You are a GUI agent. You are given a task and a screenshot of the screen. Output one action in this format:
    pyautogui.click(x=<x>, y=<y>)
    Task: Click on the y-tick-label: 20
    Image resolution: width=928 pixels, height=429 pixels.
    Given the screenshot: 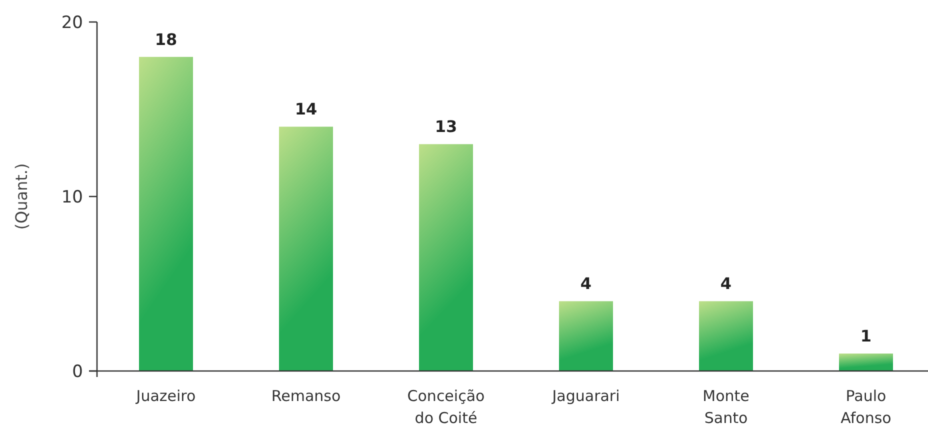 What is the action you would take?
    pyautogui.click(x=72, y=22)
    